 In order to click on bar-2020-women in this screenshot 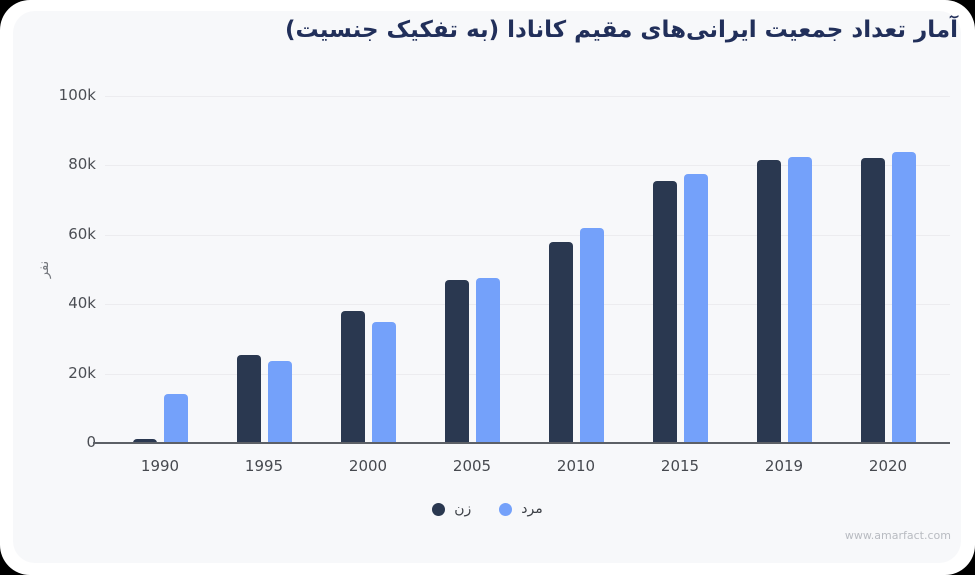, I will do `click(872, 300)`.